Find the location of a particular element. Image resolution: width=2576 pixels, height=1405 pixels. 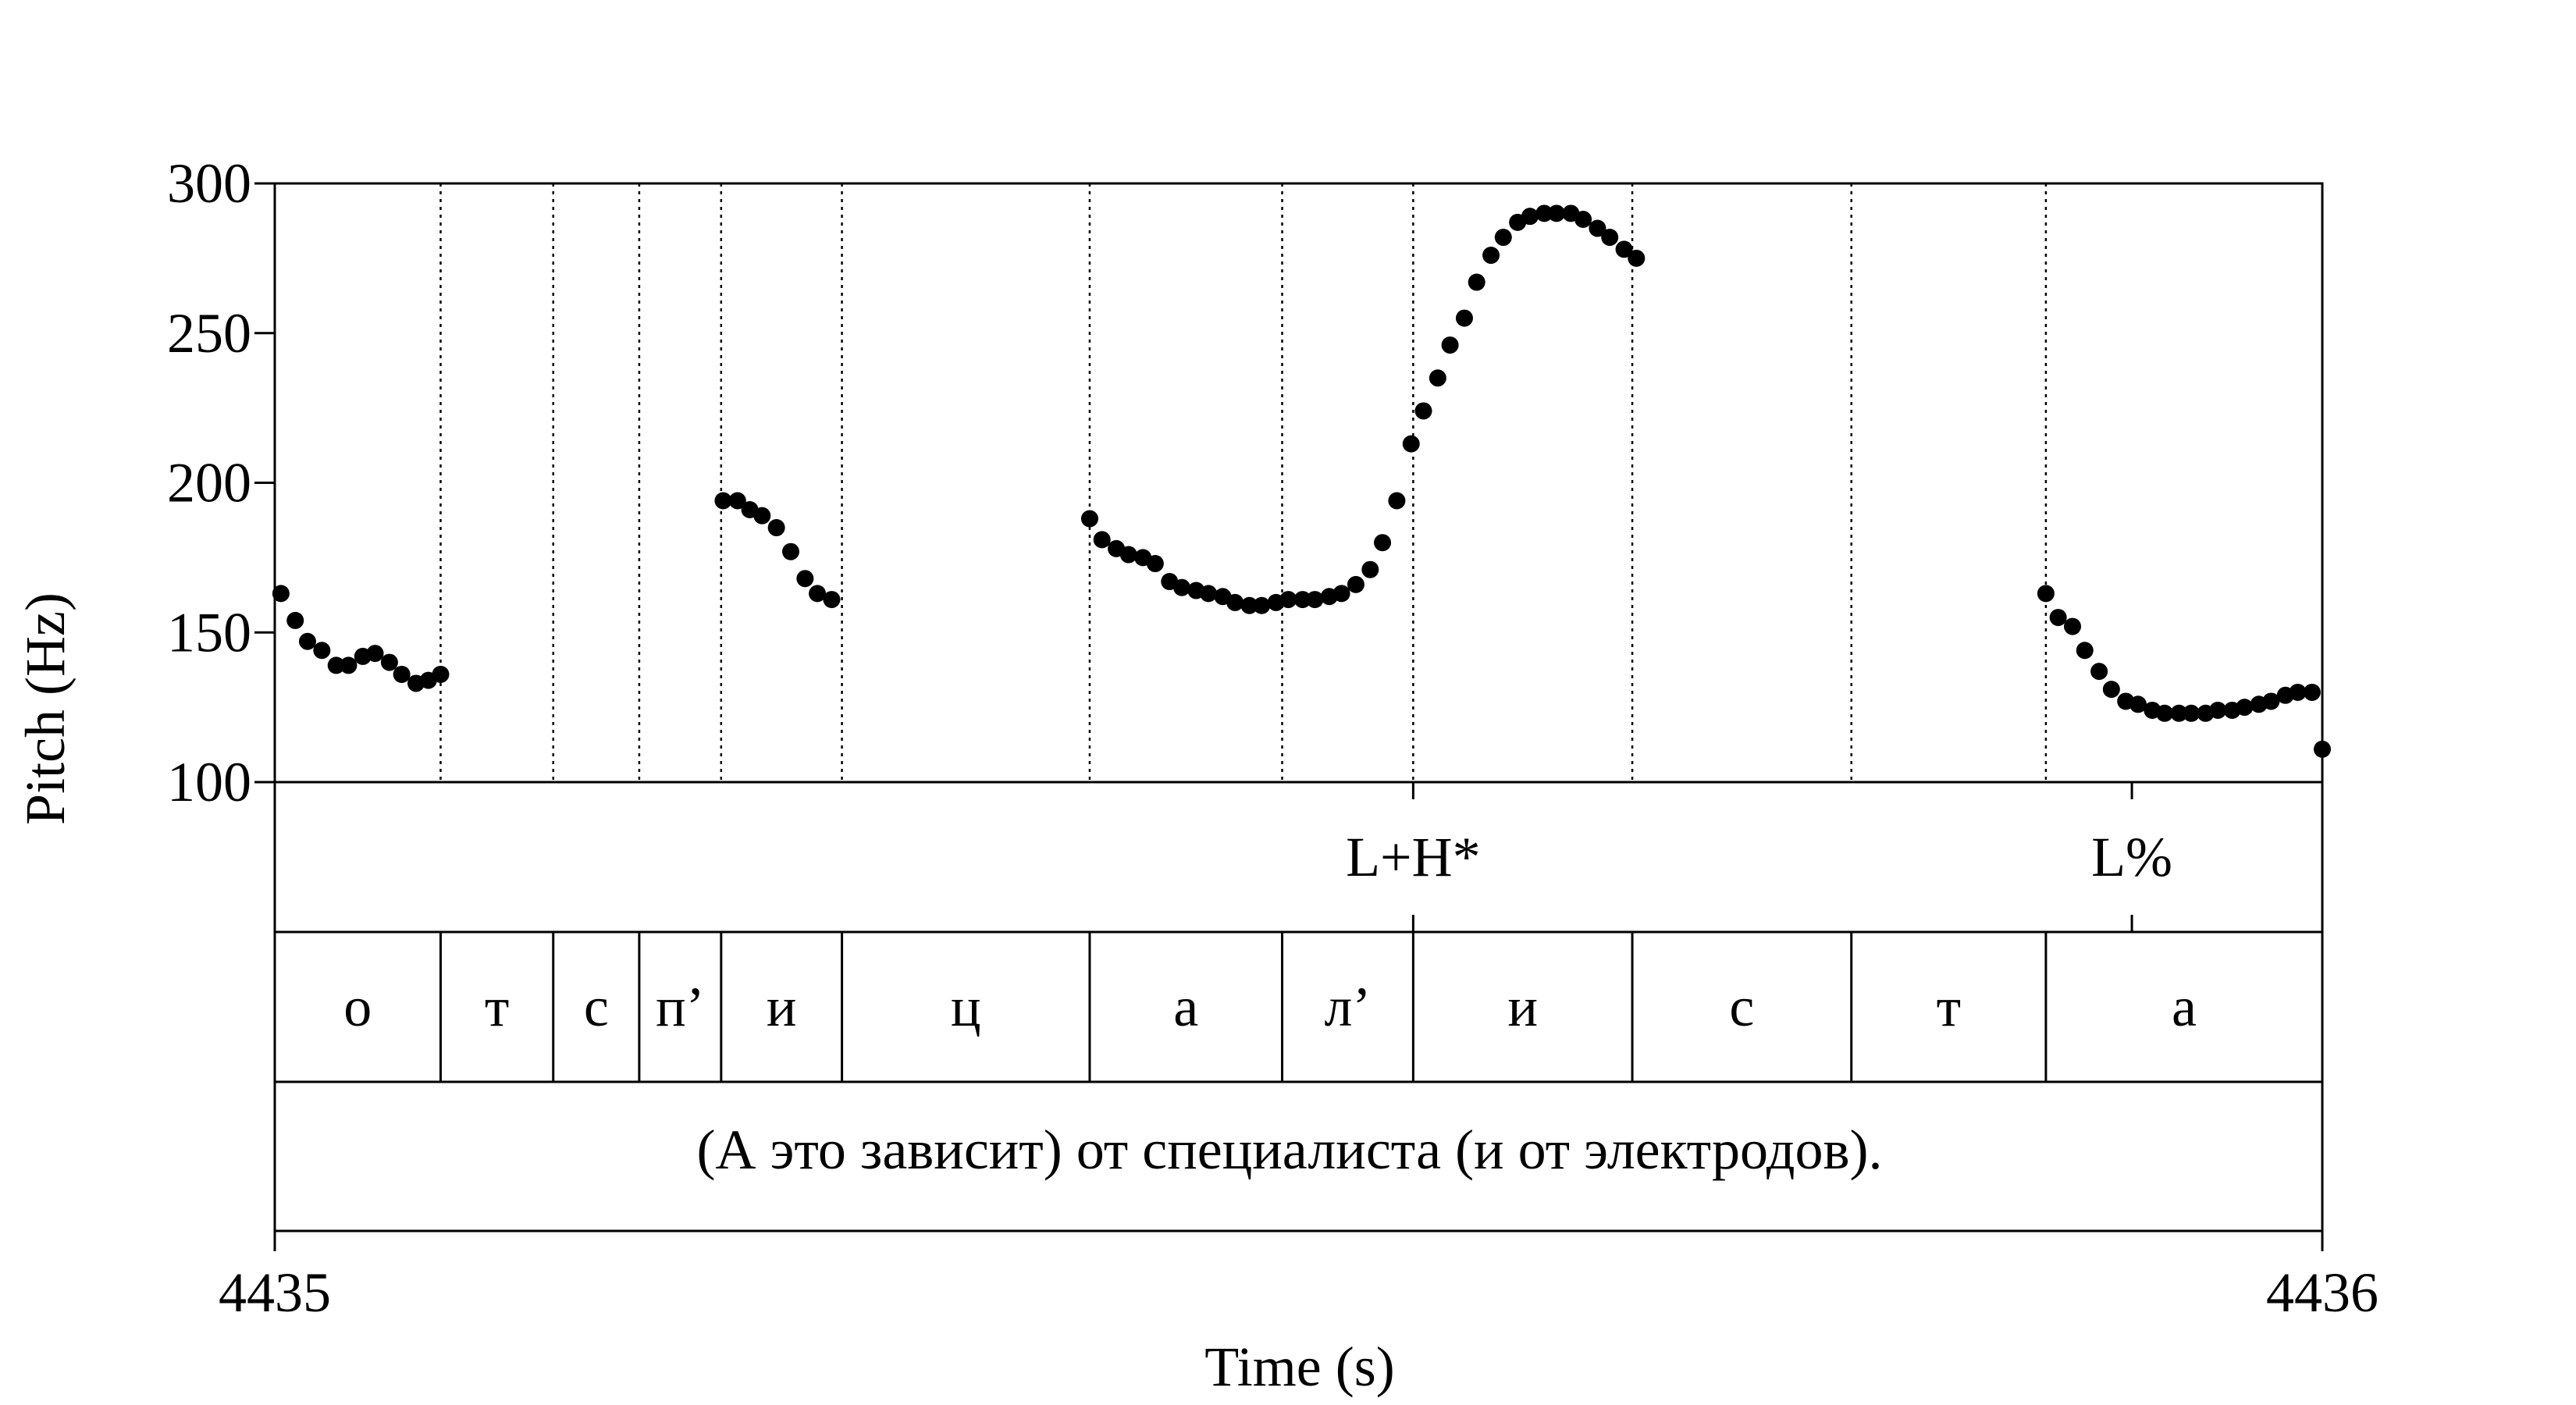

x-tick-label-start: 4435 is located at coordinates (275, 1292).